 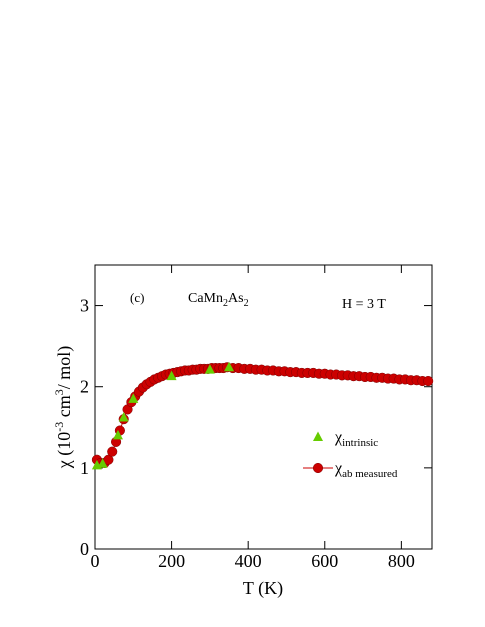 I want to click on legend-sub: intrinsic, so click(x=360, y=443).